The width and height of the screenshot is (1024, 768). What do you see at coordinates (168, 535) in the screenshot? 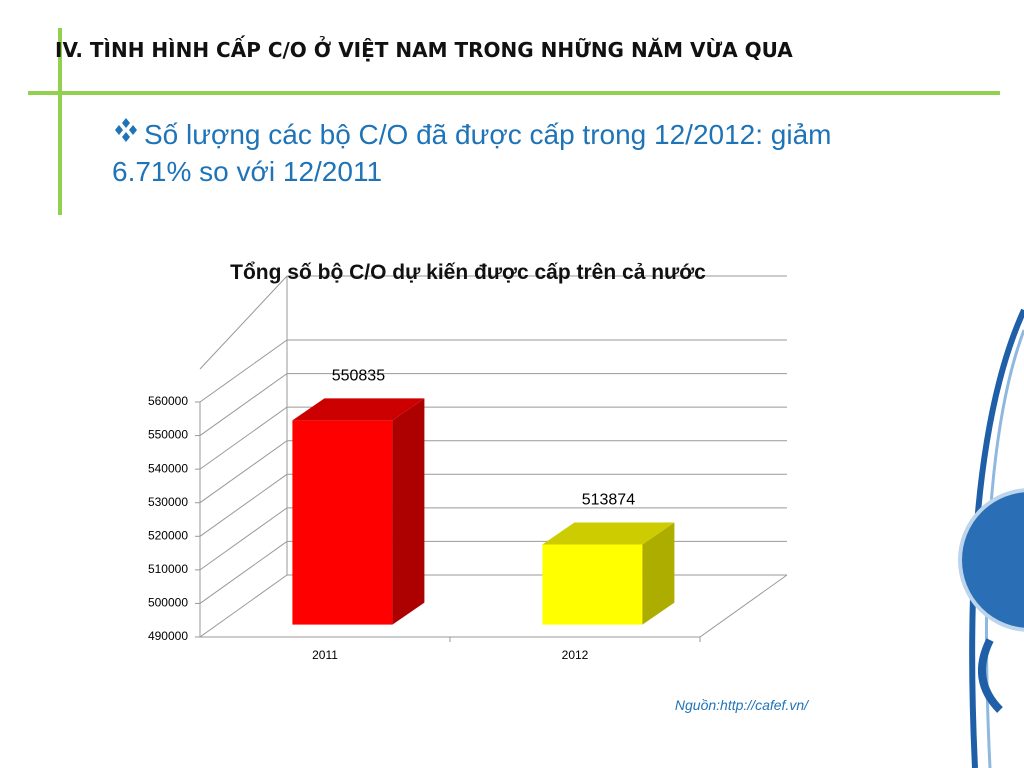
I see `y-tick-label: 520000` at bounding box center [168, 535].